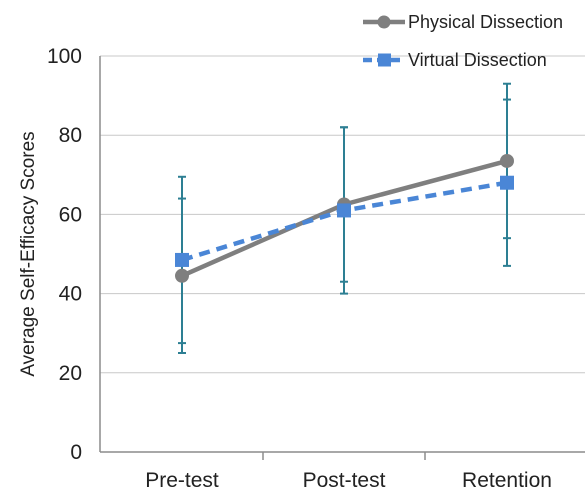 Image resolution: width=585 pixels, height=494 pixels. Describe the element at coordinates (76, 452) in the screenshot. I see `y-tick-label: 0` at that location.